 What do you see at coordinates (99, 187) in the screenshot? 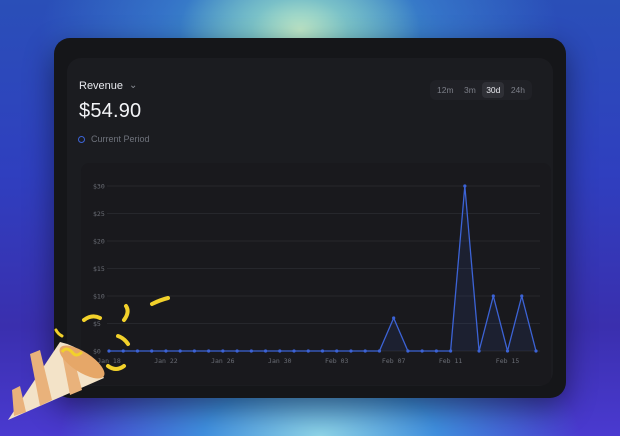
I see `y-tick-label: $30` at bounding box center [99, 187].